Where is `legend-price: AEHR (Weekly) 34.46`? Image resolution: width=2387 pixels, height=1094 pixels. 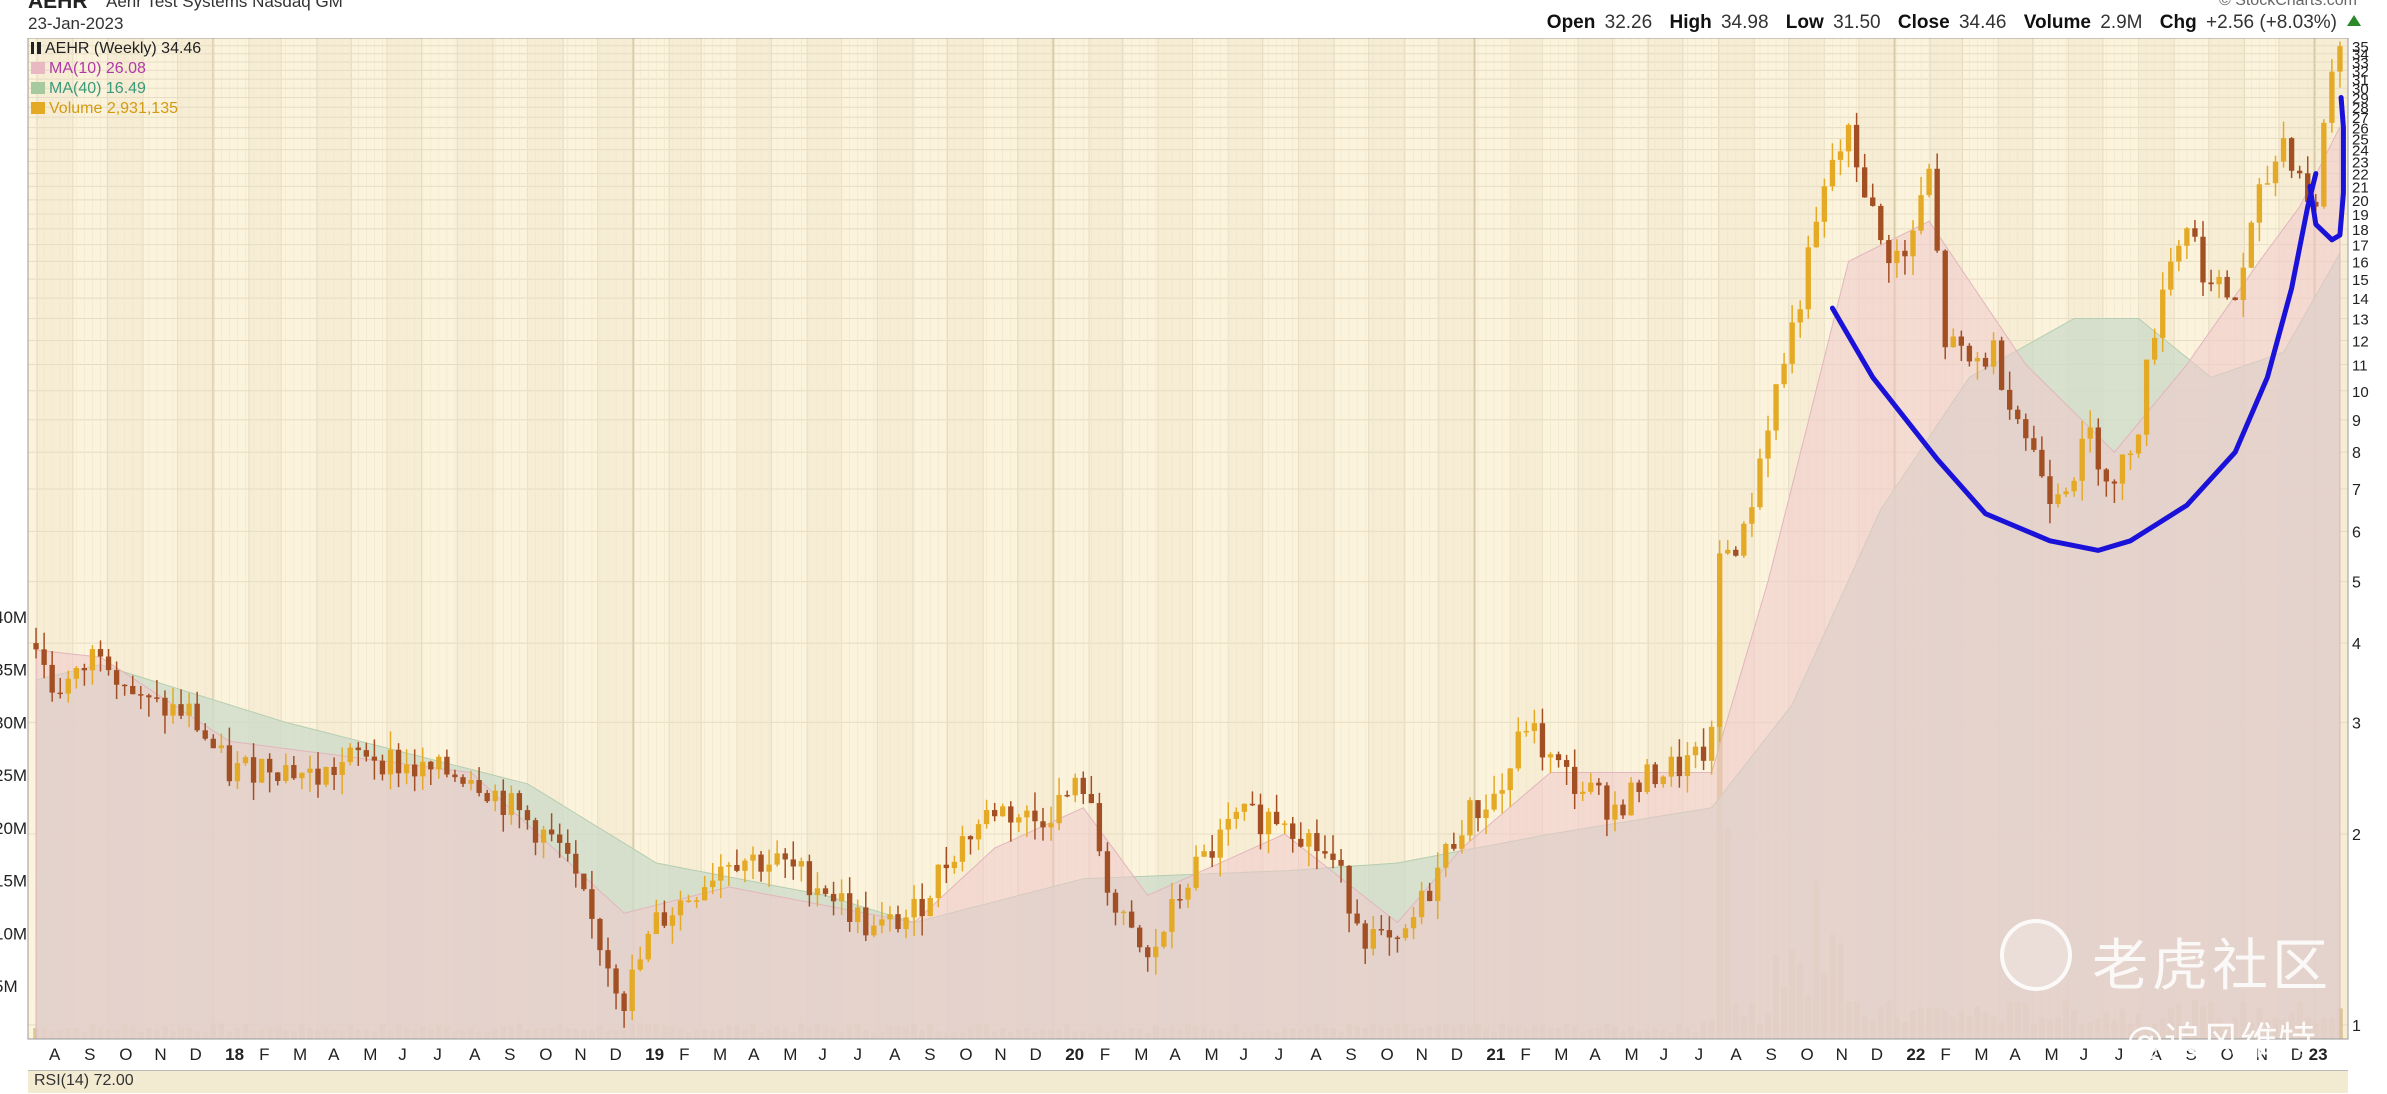
legend-price: AEHR (Weekly) 34.46 is located at coordinates (116, 49).